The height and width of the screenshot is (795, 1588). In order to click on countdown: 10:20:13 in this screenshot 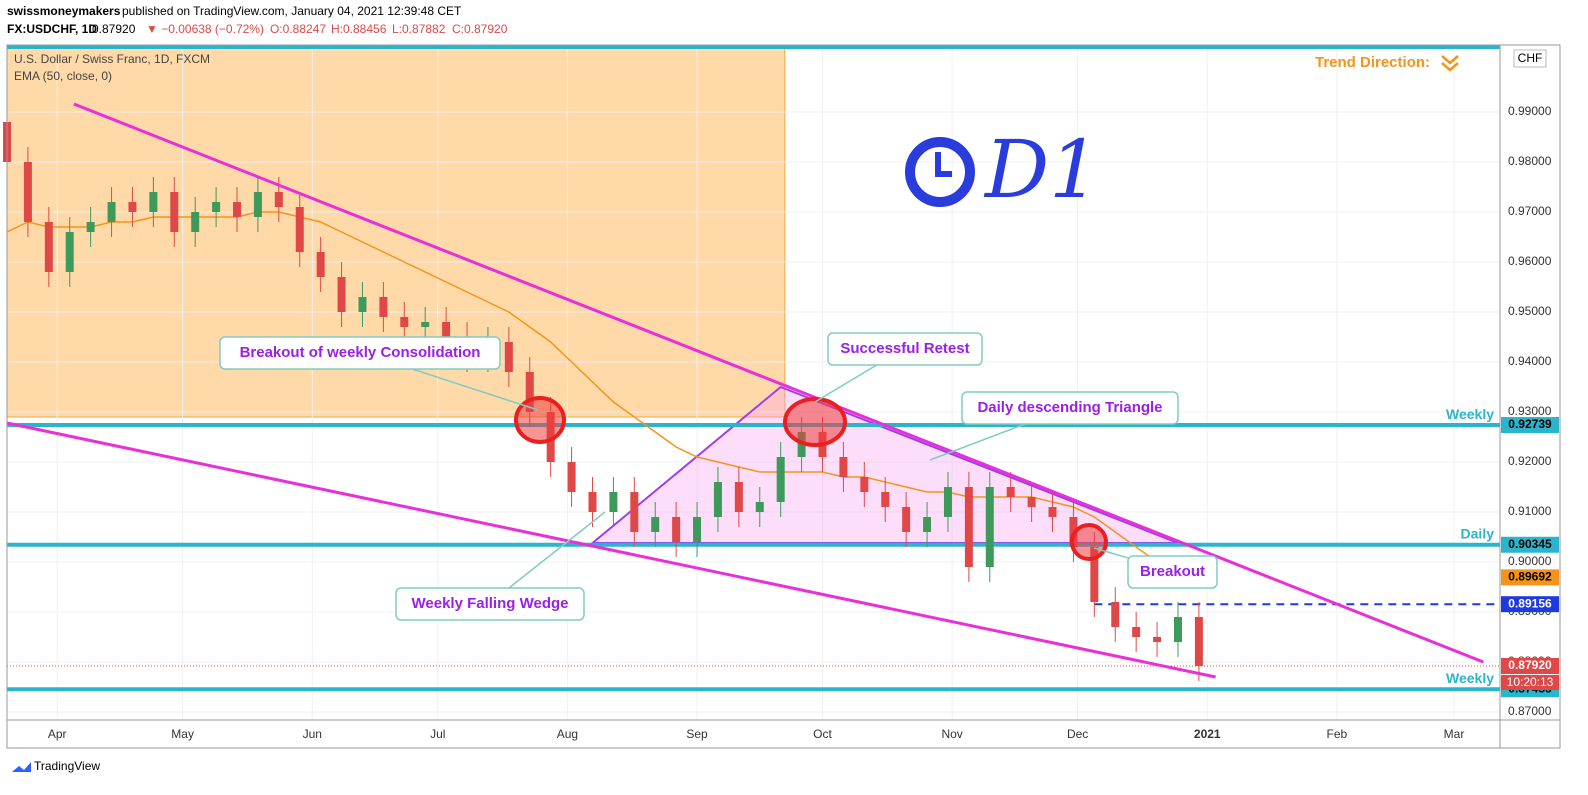, I will do `click(1530, 682)`.